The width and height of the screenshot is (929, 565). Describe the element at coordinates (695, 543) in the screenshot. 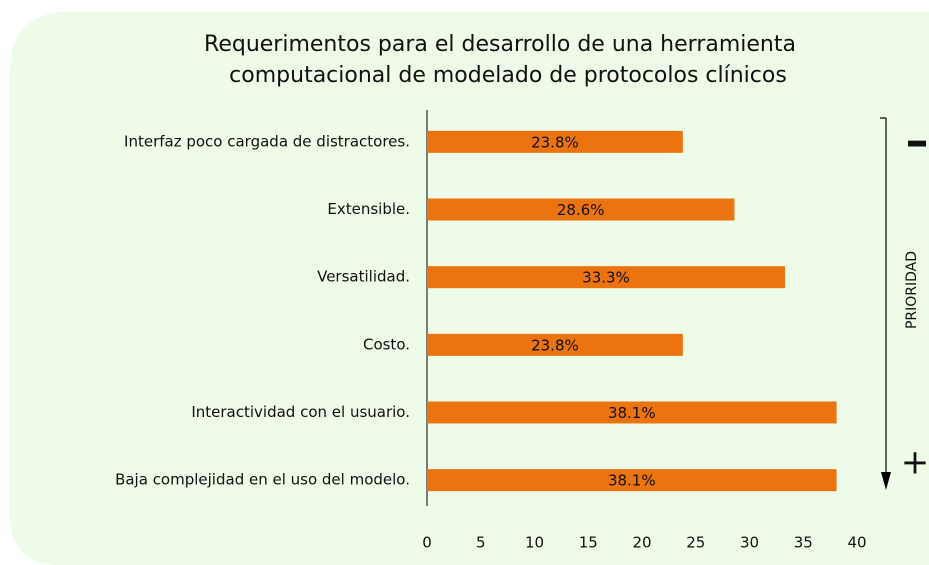

I see `x-tick-label: 25` at that location.